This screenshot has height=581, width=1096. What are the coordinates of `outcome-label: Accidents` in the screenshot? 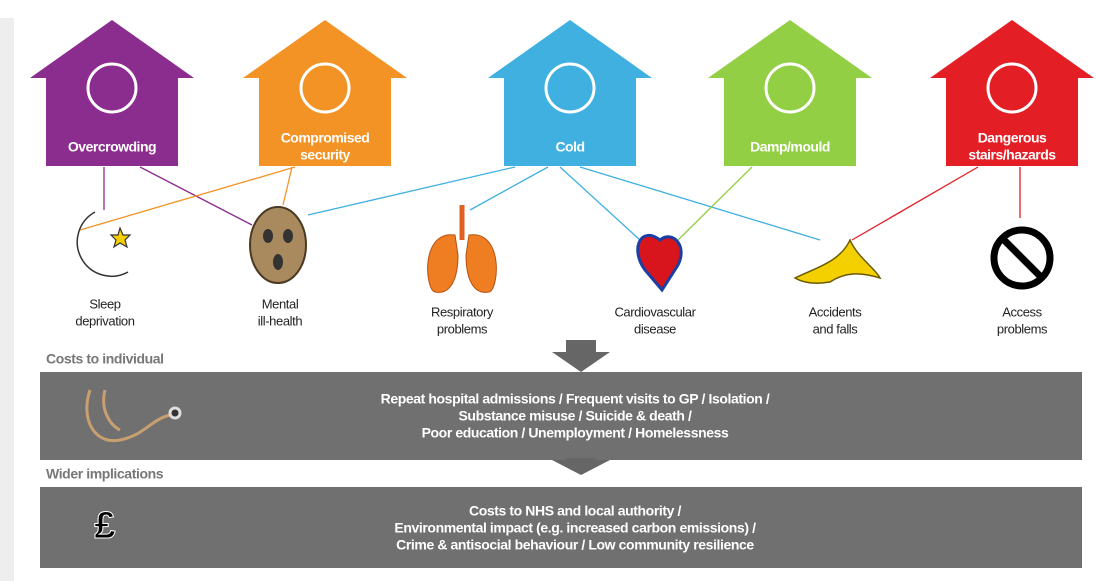 It's located at (836, 311).